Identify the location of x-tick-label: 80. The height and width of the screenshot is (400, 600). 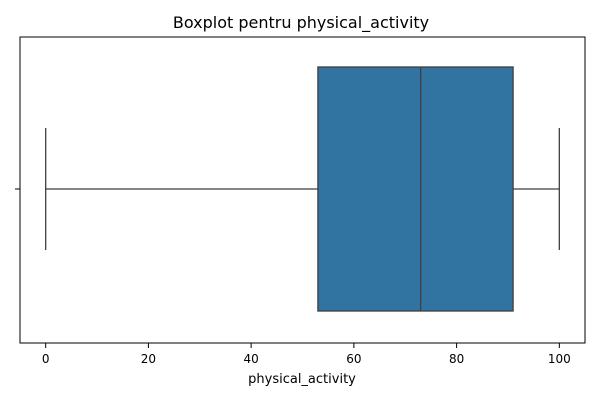
(456, 359).